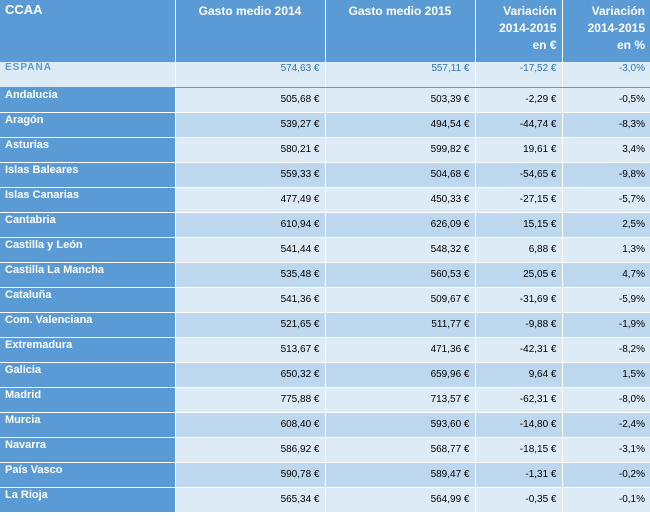 Image resolution: width=650 pixels, height=527 pixels. What do you see at coordinates (250, 500) in the screenshot?
I see `gasto-2014-cell: 565,34 €` at bounding box center [250, 500].